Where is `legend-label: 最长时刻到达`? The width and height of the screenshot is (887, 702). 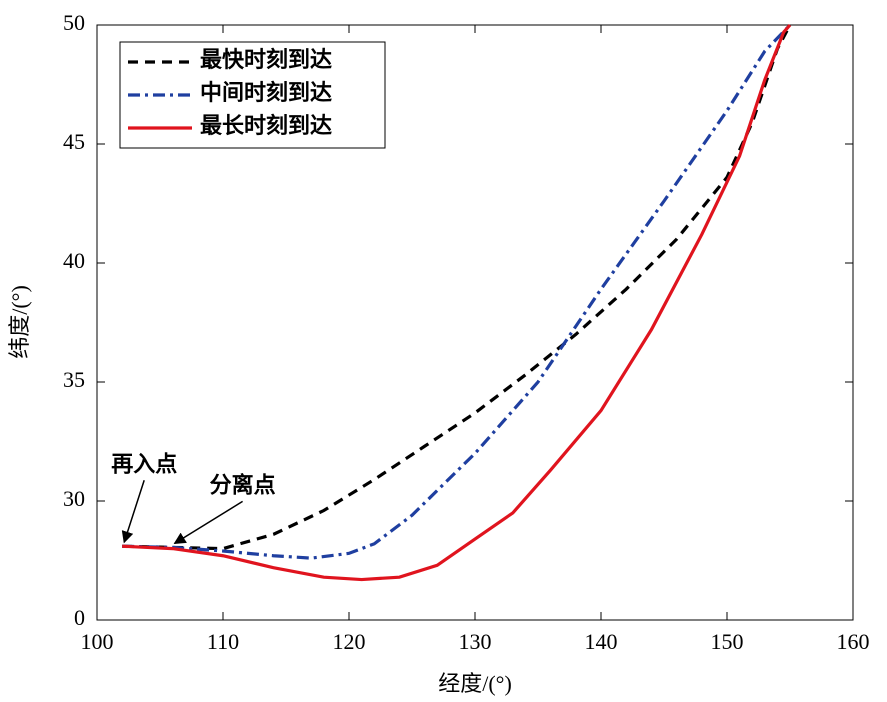 legend-label: 最长时刻到达 is located at coordinates (266, 125).